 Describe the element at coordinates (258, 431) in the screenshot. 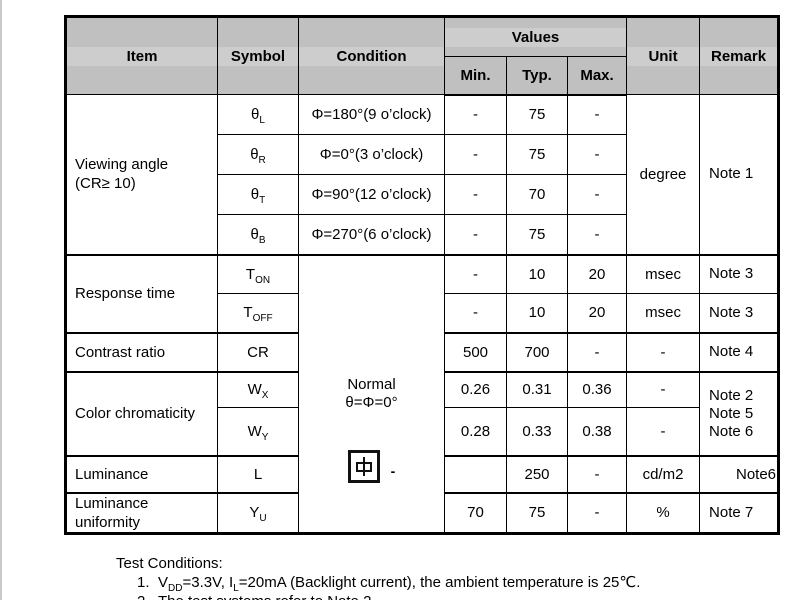

I see `cell-symbol: WY` at that location.